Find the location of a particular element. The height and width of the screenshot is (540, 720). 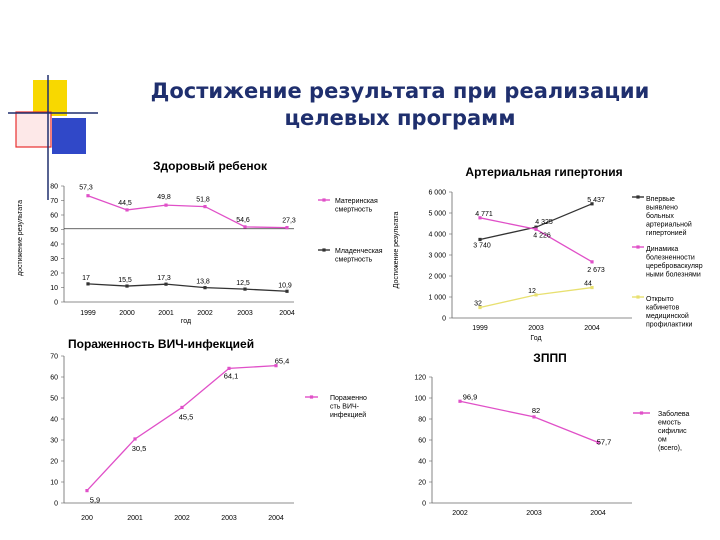

legend-label: Открыто кабинетов медицинской профилактики is located at coordinates (669, 312).